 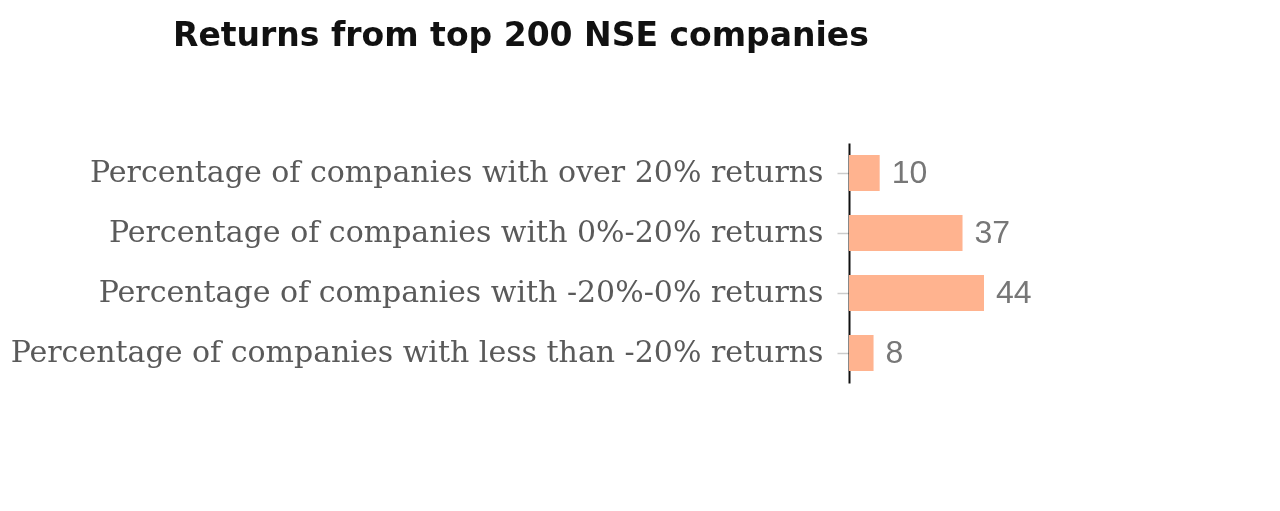 What do you see at coordinates (992, 232) in the screenshot?
I see `data-label: 37` at bounding box center [992, 232].